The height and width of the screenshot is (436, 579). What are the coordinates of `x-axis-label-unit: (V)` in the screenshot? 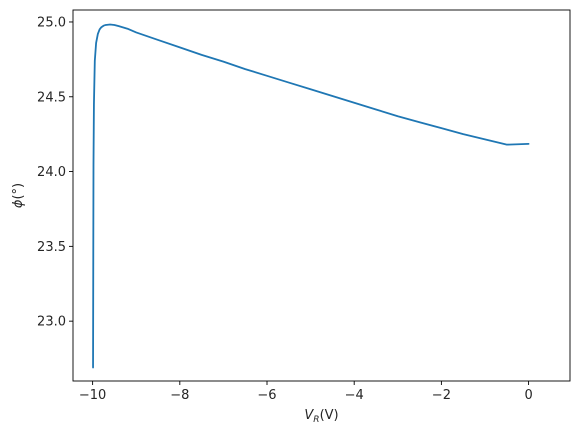 It's located at (329, 415).